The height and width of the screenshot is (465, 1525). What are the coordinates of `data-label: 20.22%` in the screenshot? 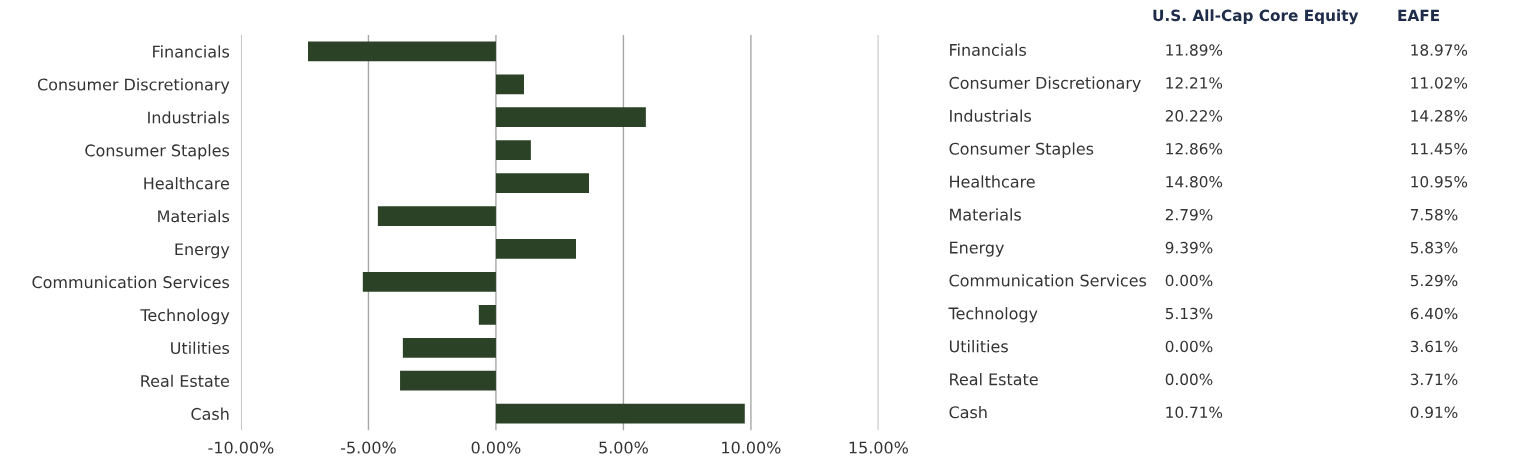 It's located at (1194, 116).